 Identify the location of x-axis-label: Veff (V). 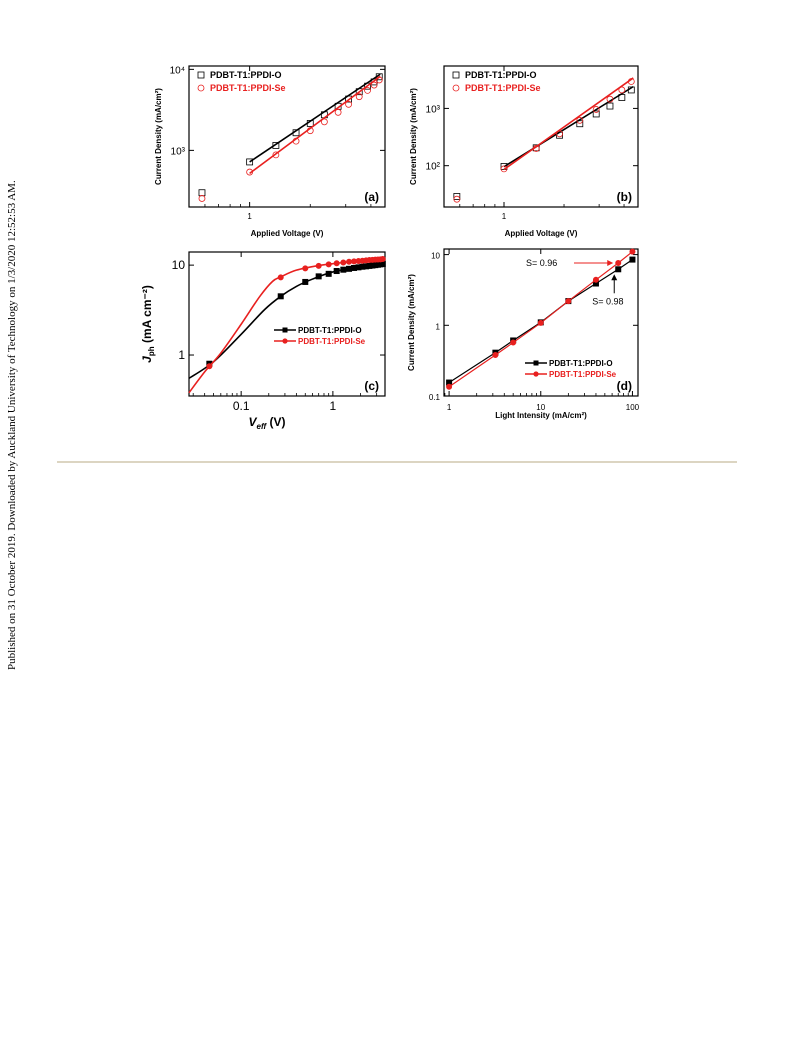
(267, 423).